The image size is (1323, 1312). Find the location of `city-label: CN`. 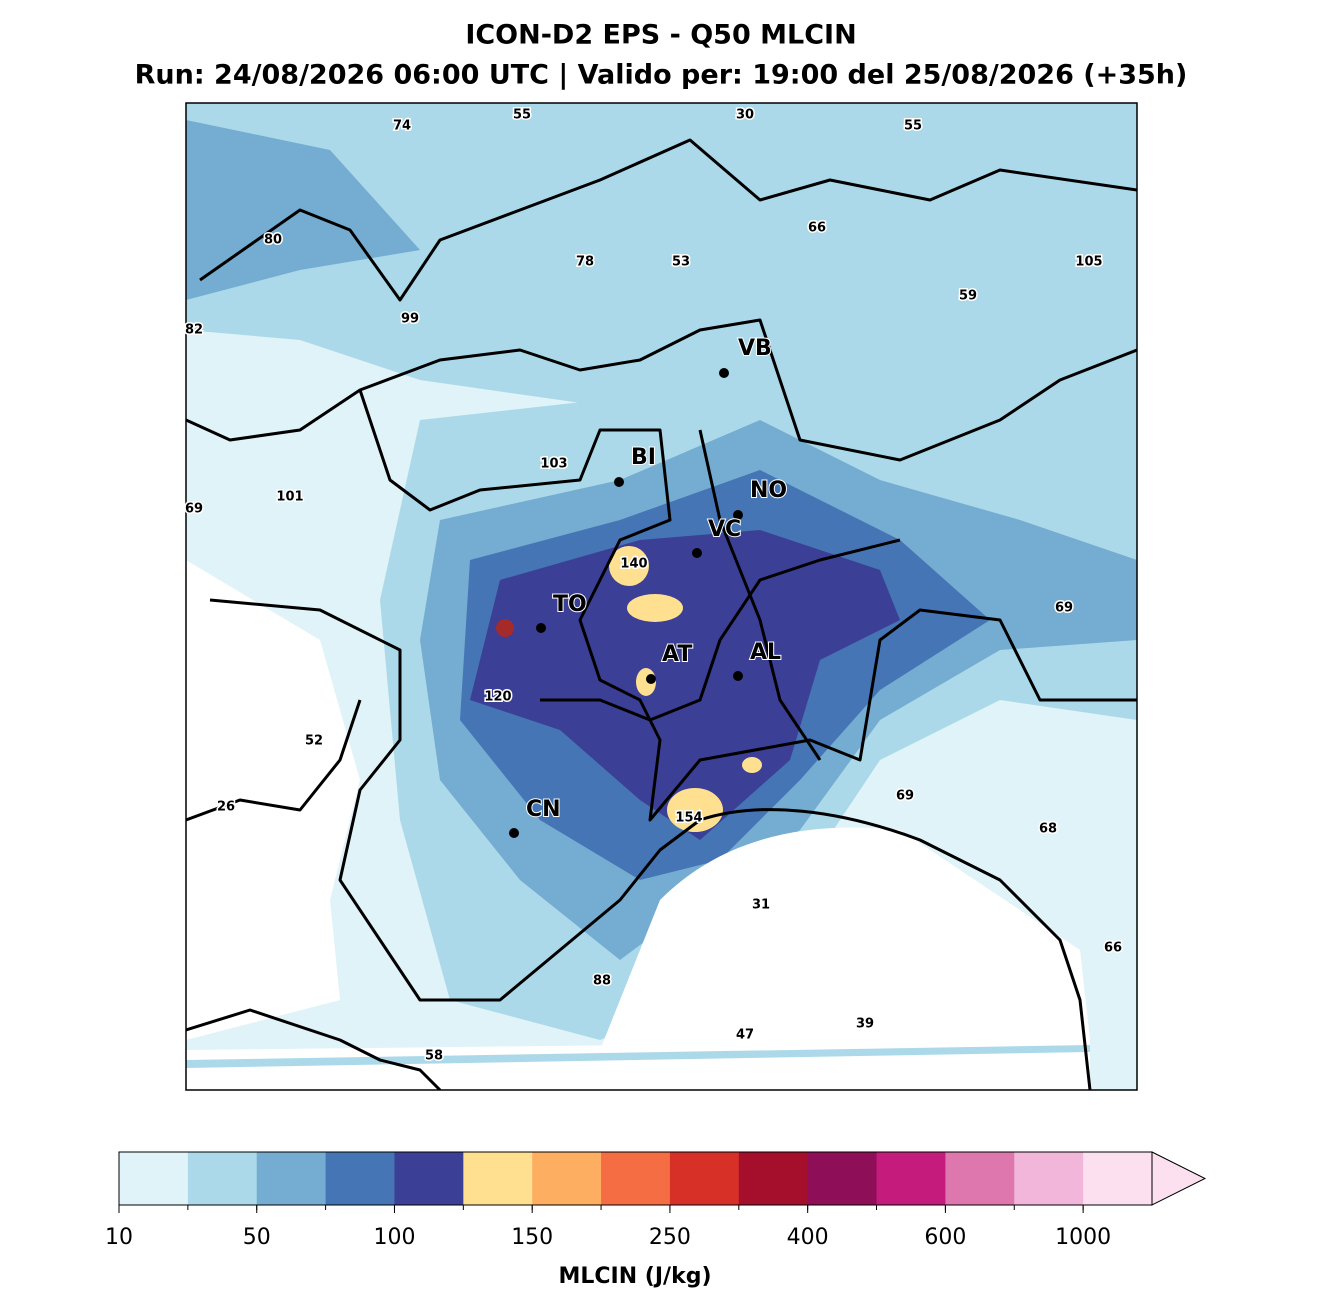

city-label: CN is located at coordinates (543, 809).